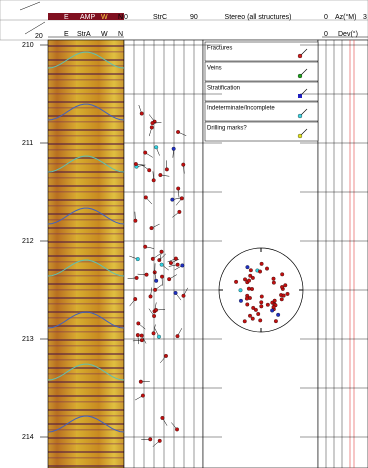  What do you see at coordinates (258, 17) in the screenshot?
I see `stereo-title: Stereo (all structures)` at bounding box center [258, 17].